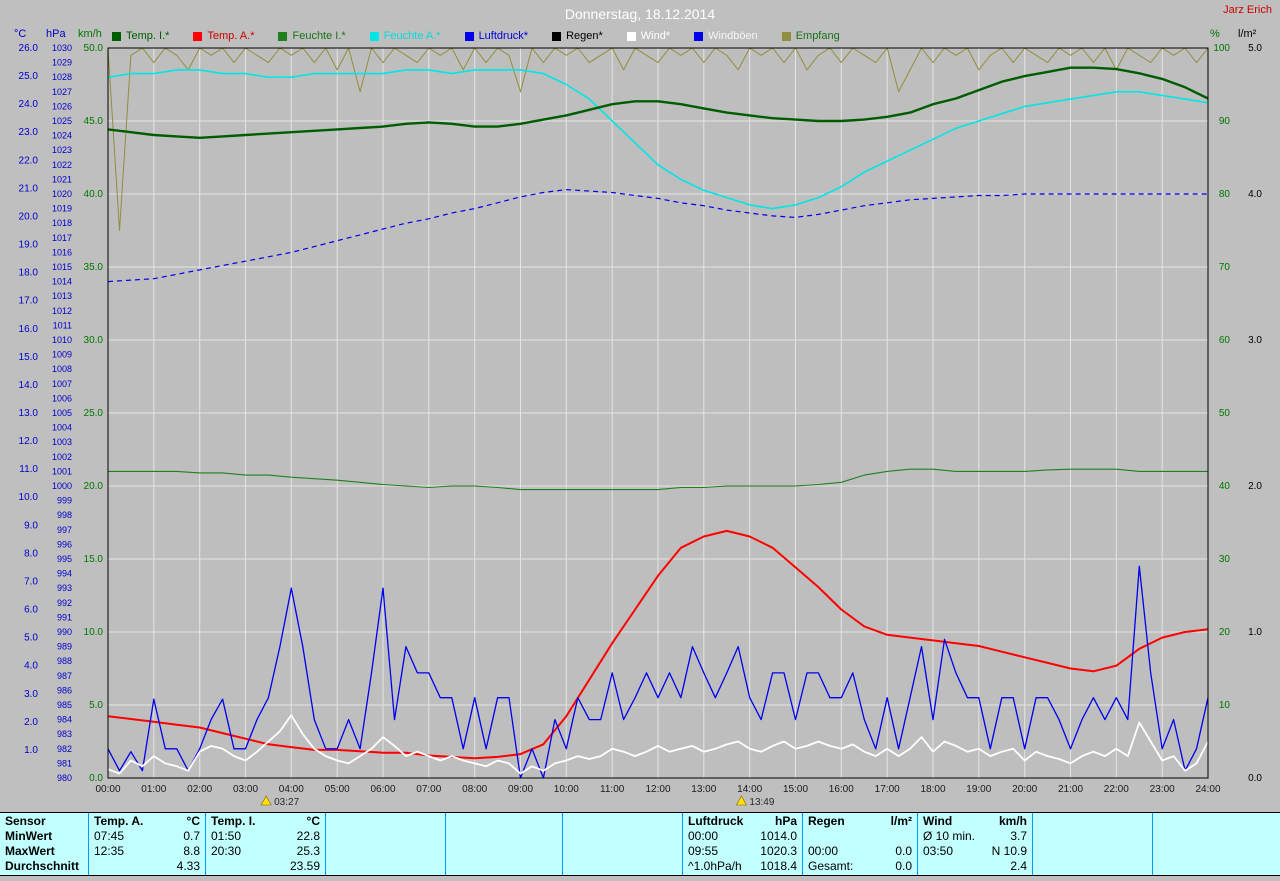 The width and height of the screenshot is (1280, 881). What do you see at coordinates (975, 836) in the screenshot?
I see `stats-cell: Ø 10 min. 3.7` at bounding box center [975, 836].